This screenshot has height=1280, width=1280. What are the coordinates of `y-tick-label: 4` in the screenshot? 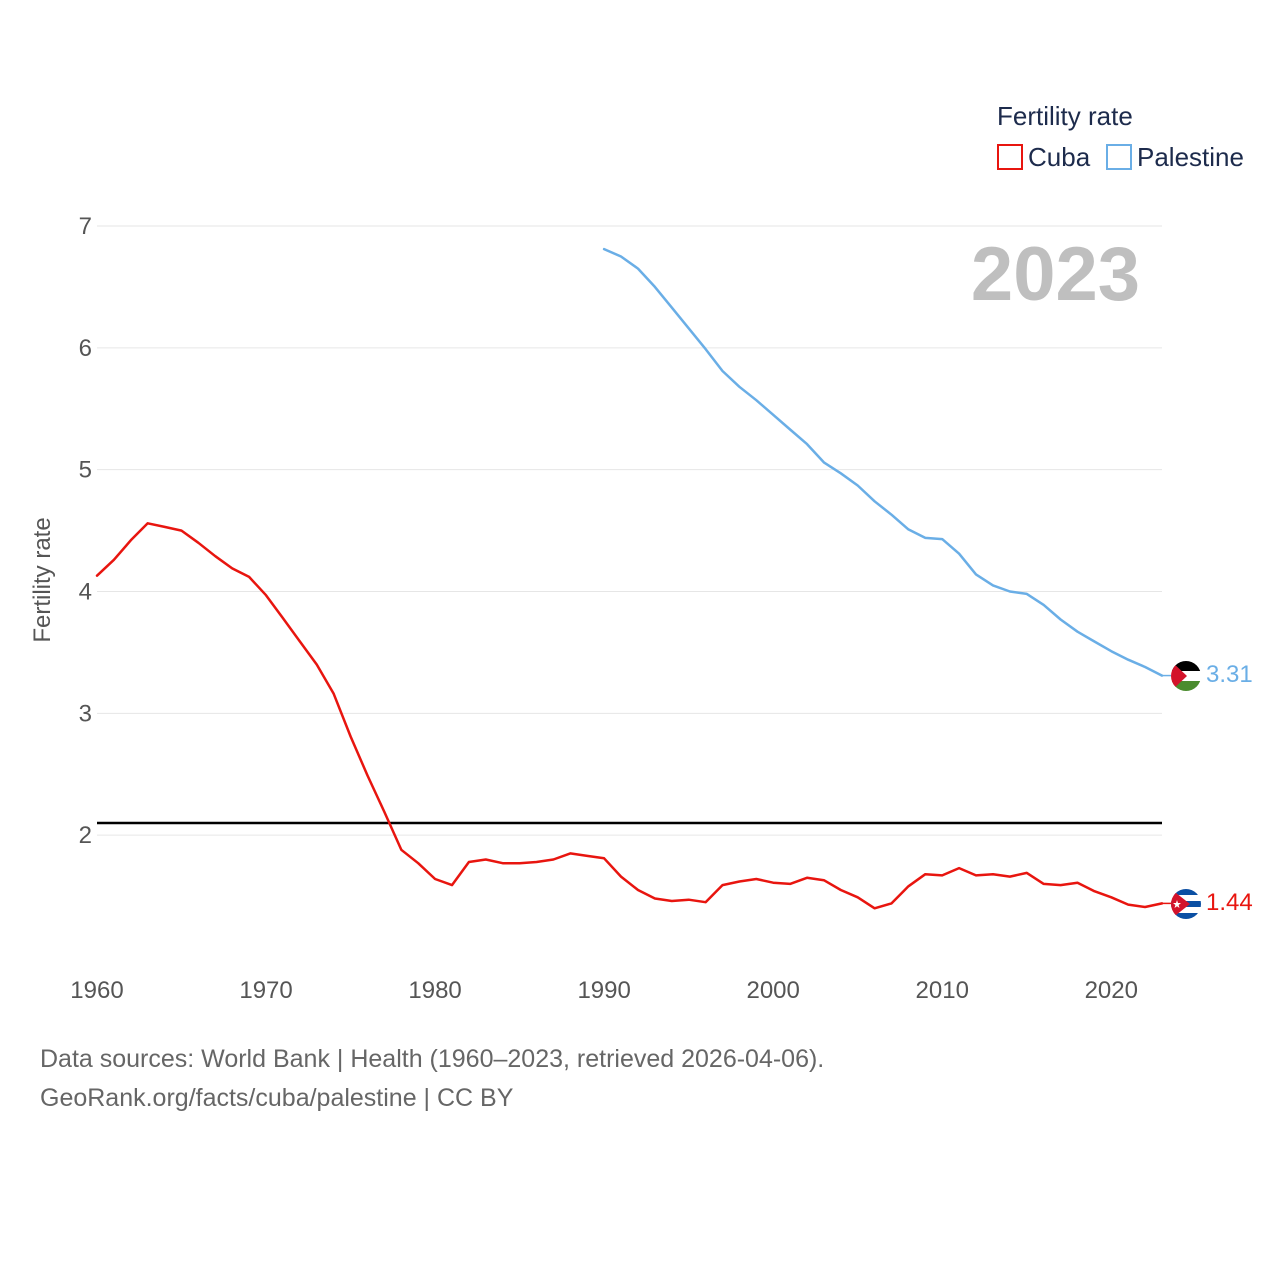 It's located at (85, 592).